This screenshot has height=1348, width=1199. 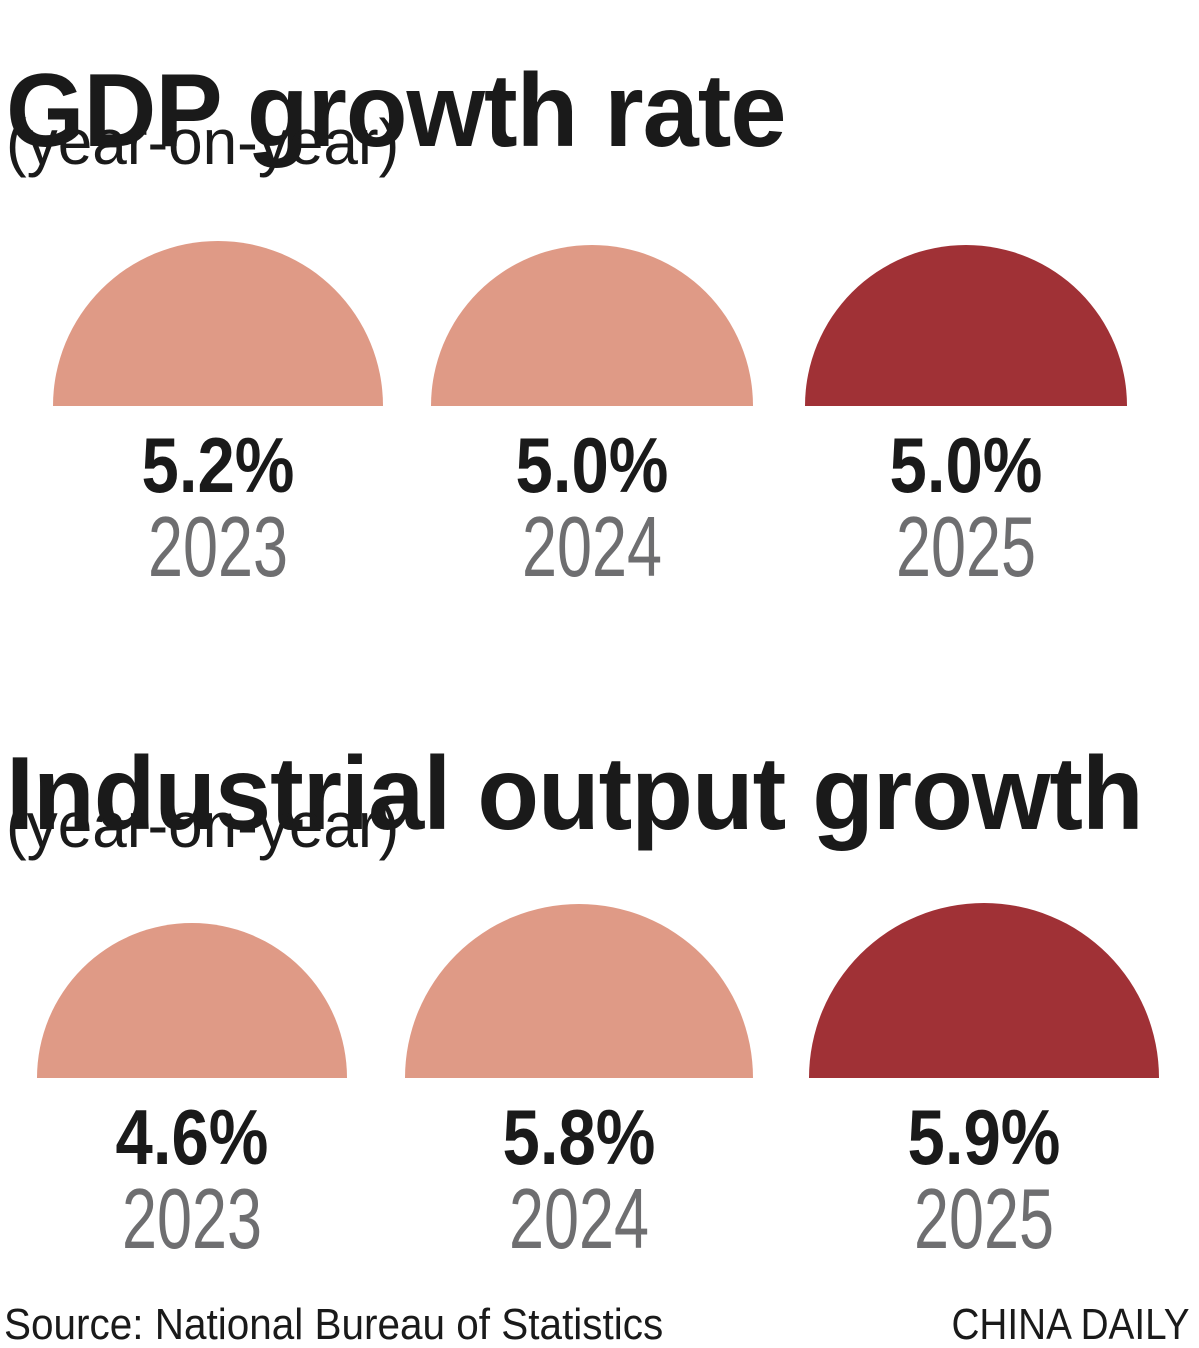 I want to click on gdp-2024-value: 5.0%, so click(x=592, y=465).